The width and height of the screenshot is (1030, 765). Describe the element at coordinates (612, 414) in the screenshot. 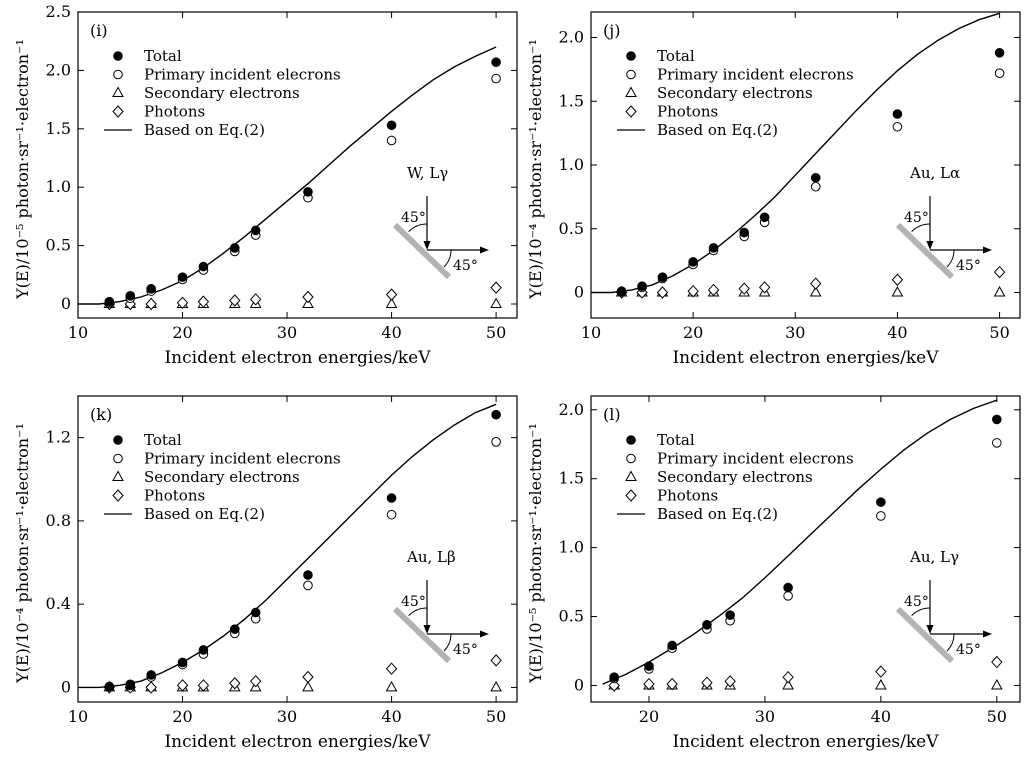

I see `panel-label: (l)` at that location.